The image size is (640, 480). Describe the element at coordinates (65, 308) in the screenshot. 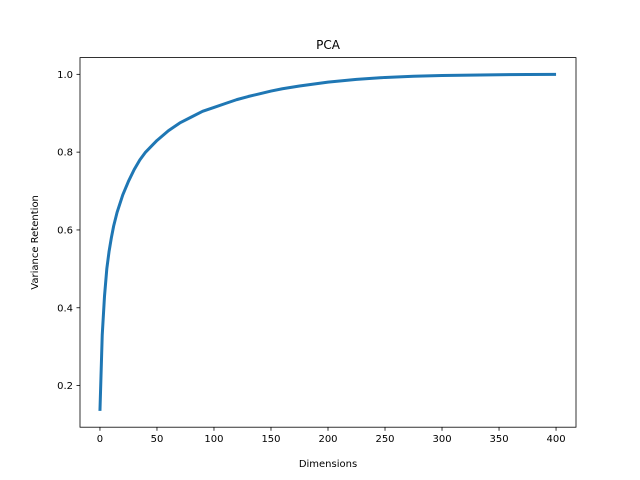

I see `y-tick-label: 0.4` at that location.